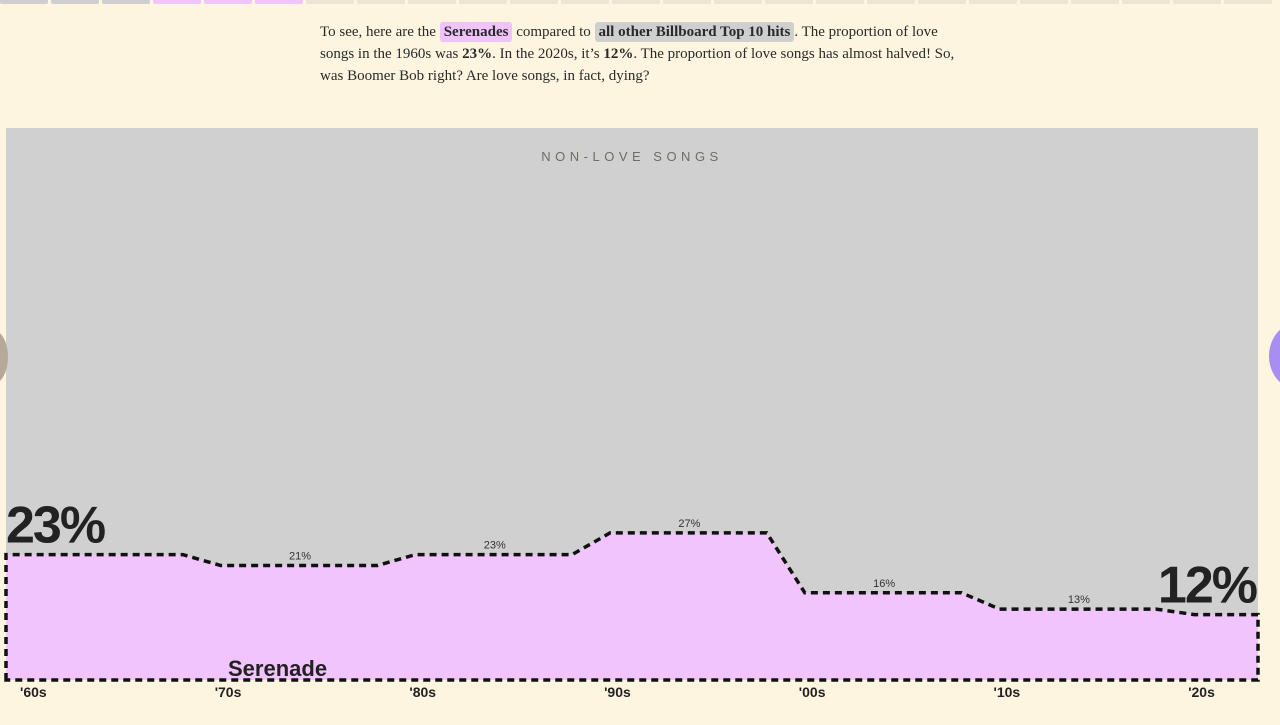 This screenshot has height=725, width=1280. I want to click on value-label: 21%, so click(300, 557).